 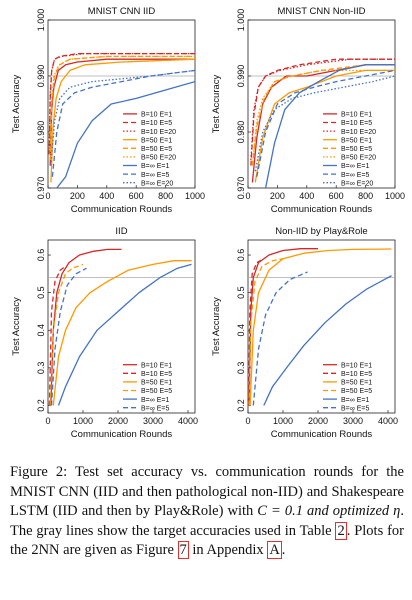 What do you see at coordinates (121, 231) in the screenshot?
I see `chart-title: IID` at bounding box center [121, 231].